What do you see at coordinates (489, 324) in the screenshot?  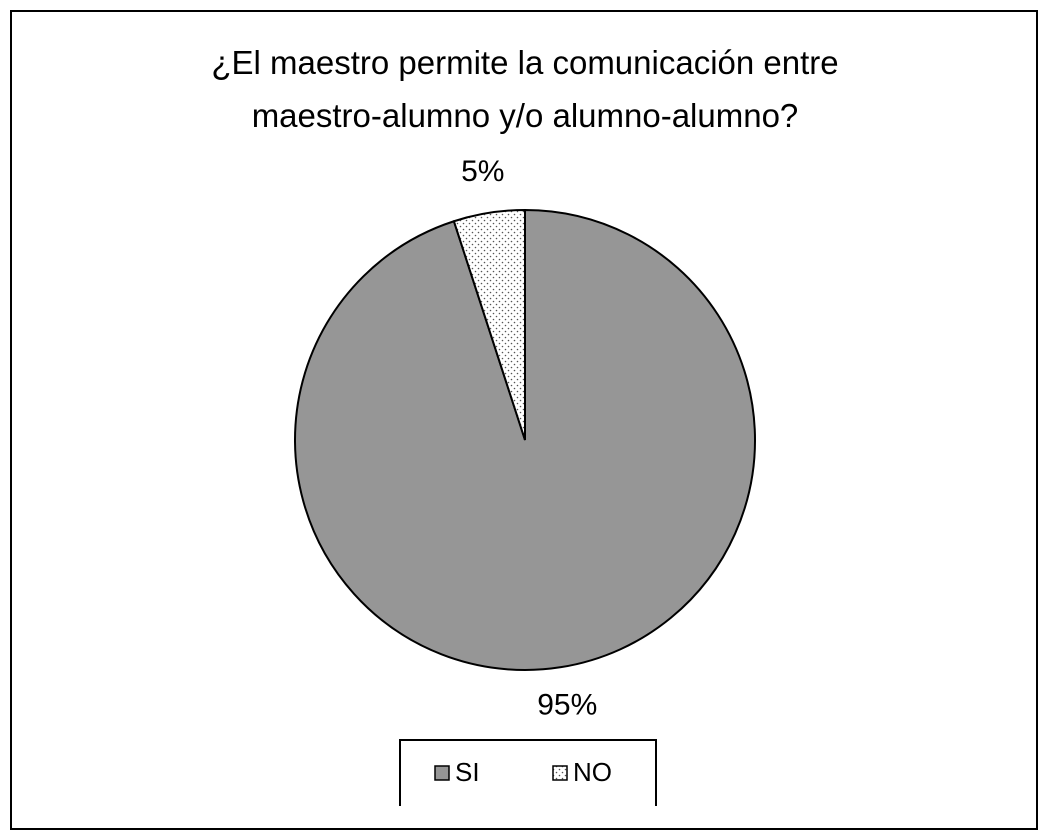 I see `pie-slice` at bounding box center [489, 324].